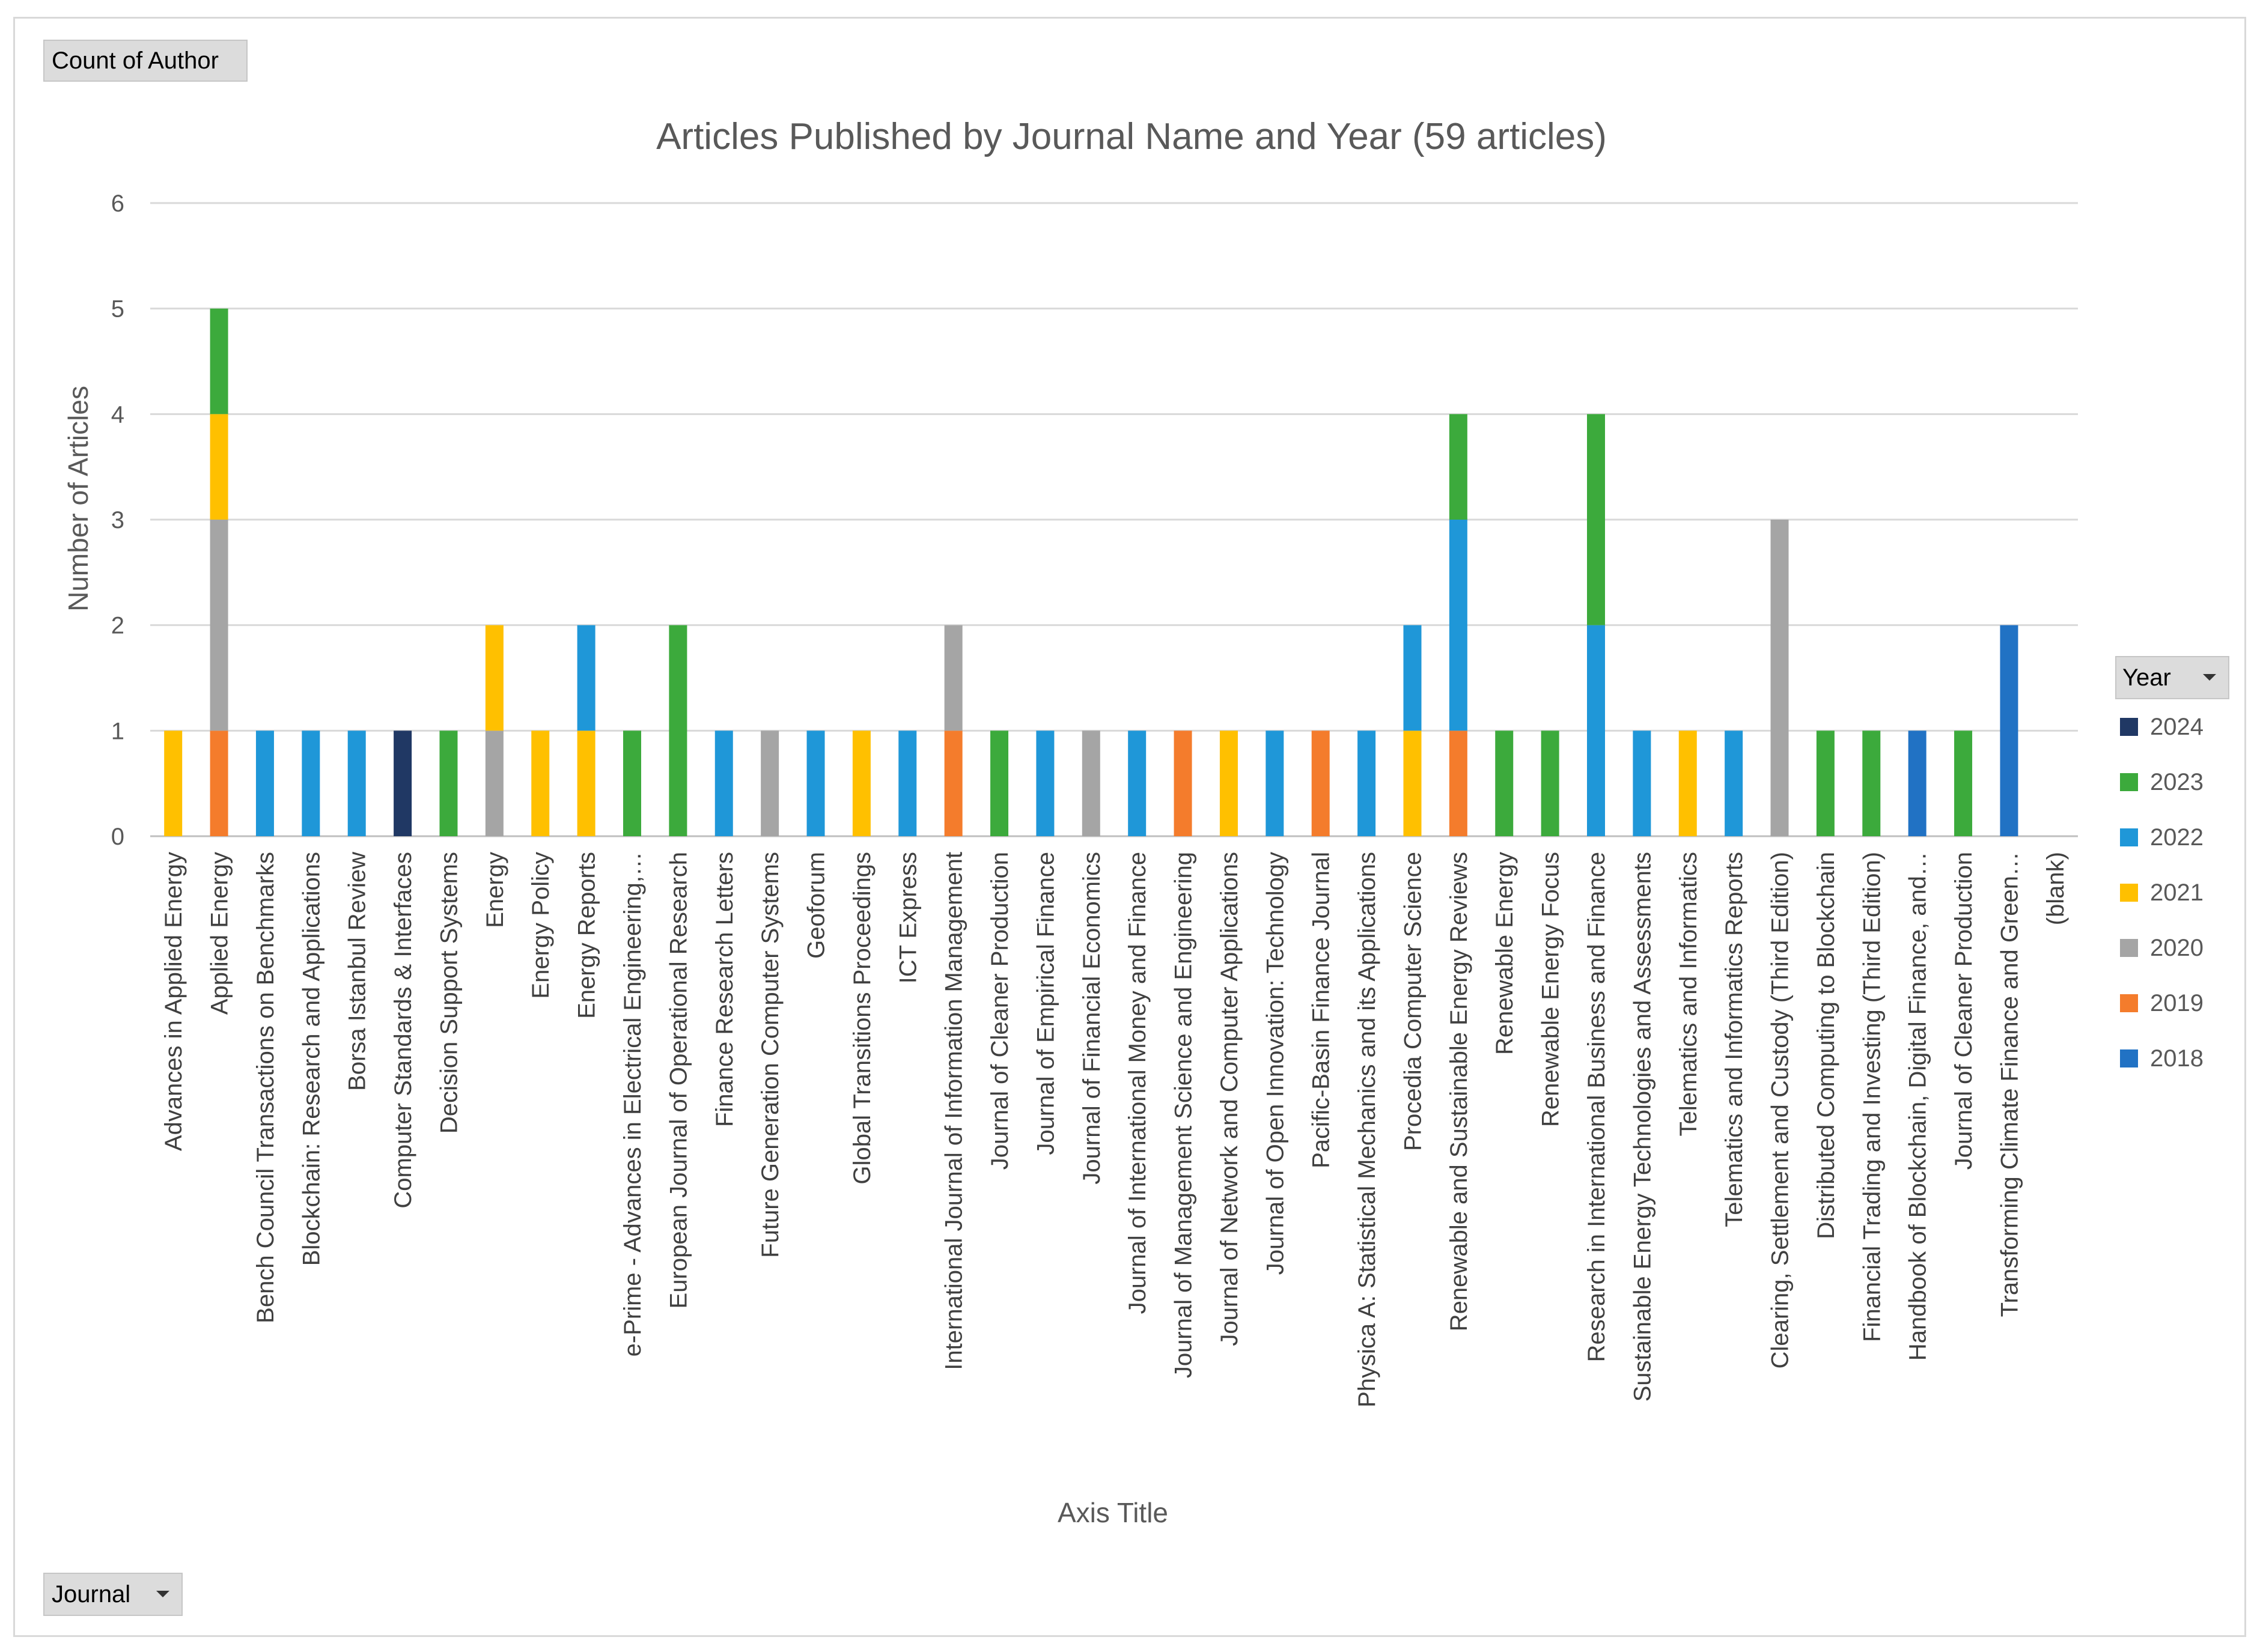 This screenshot has height=1652, width=2260. Describe the element at coordinates (1322, 1010) in the screenshot. I see `x-tick-label: Pacific-Basin Finance Journal` at that location.